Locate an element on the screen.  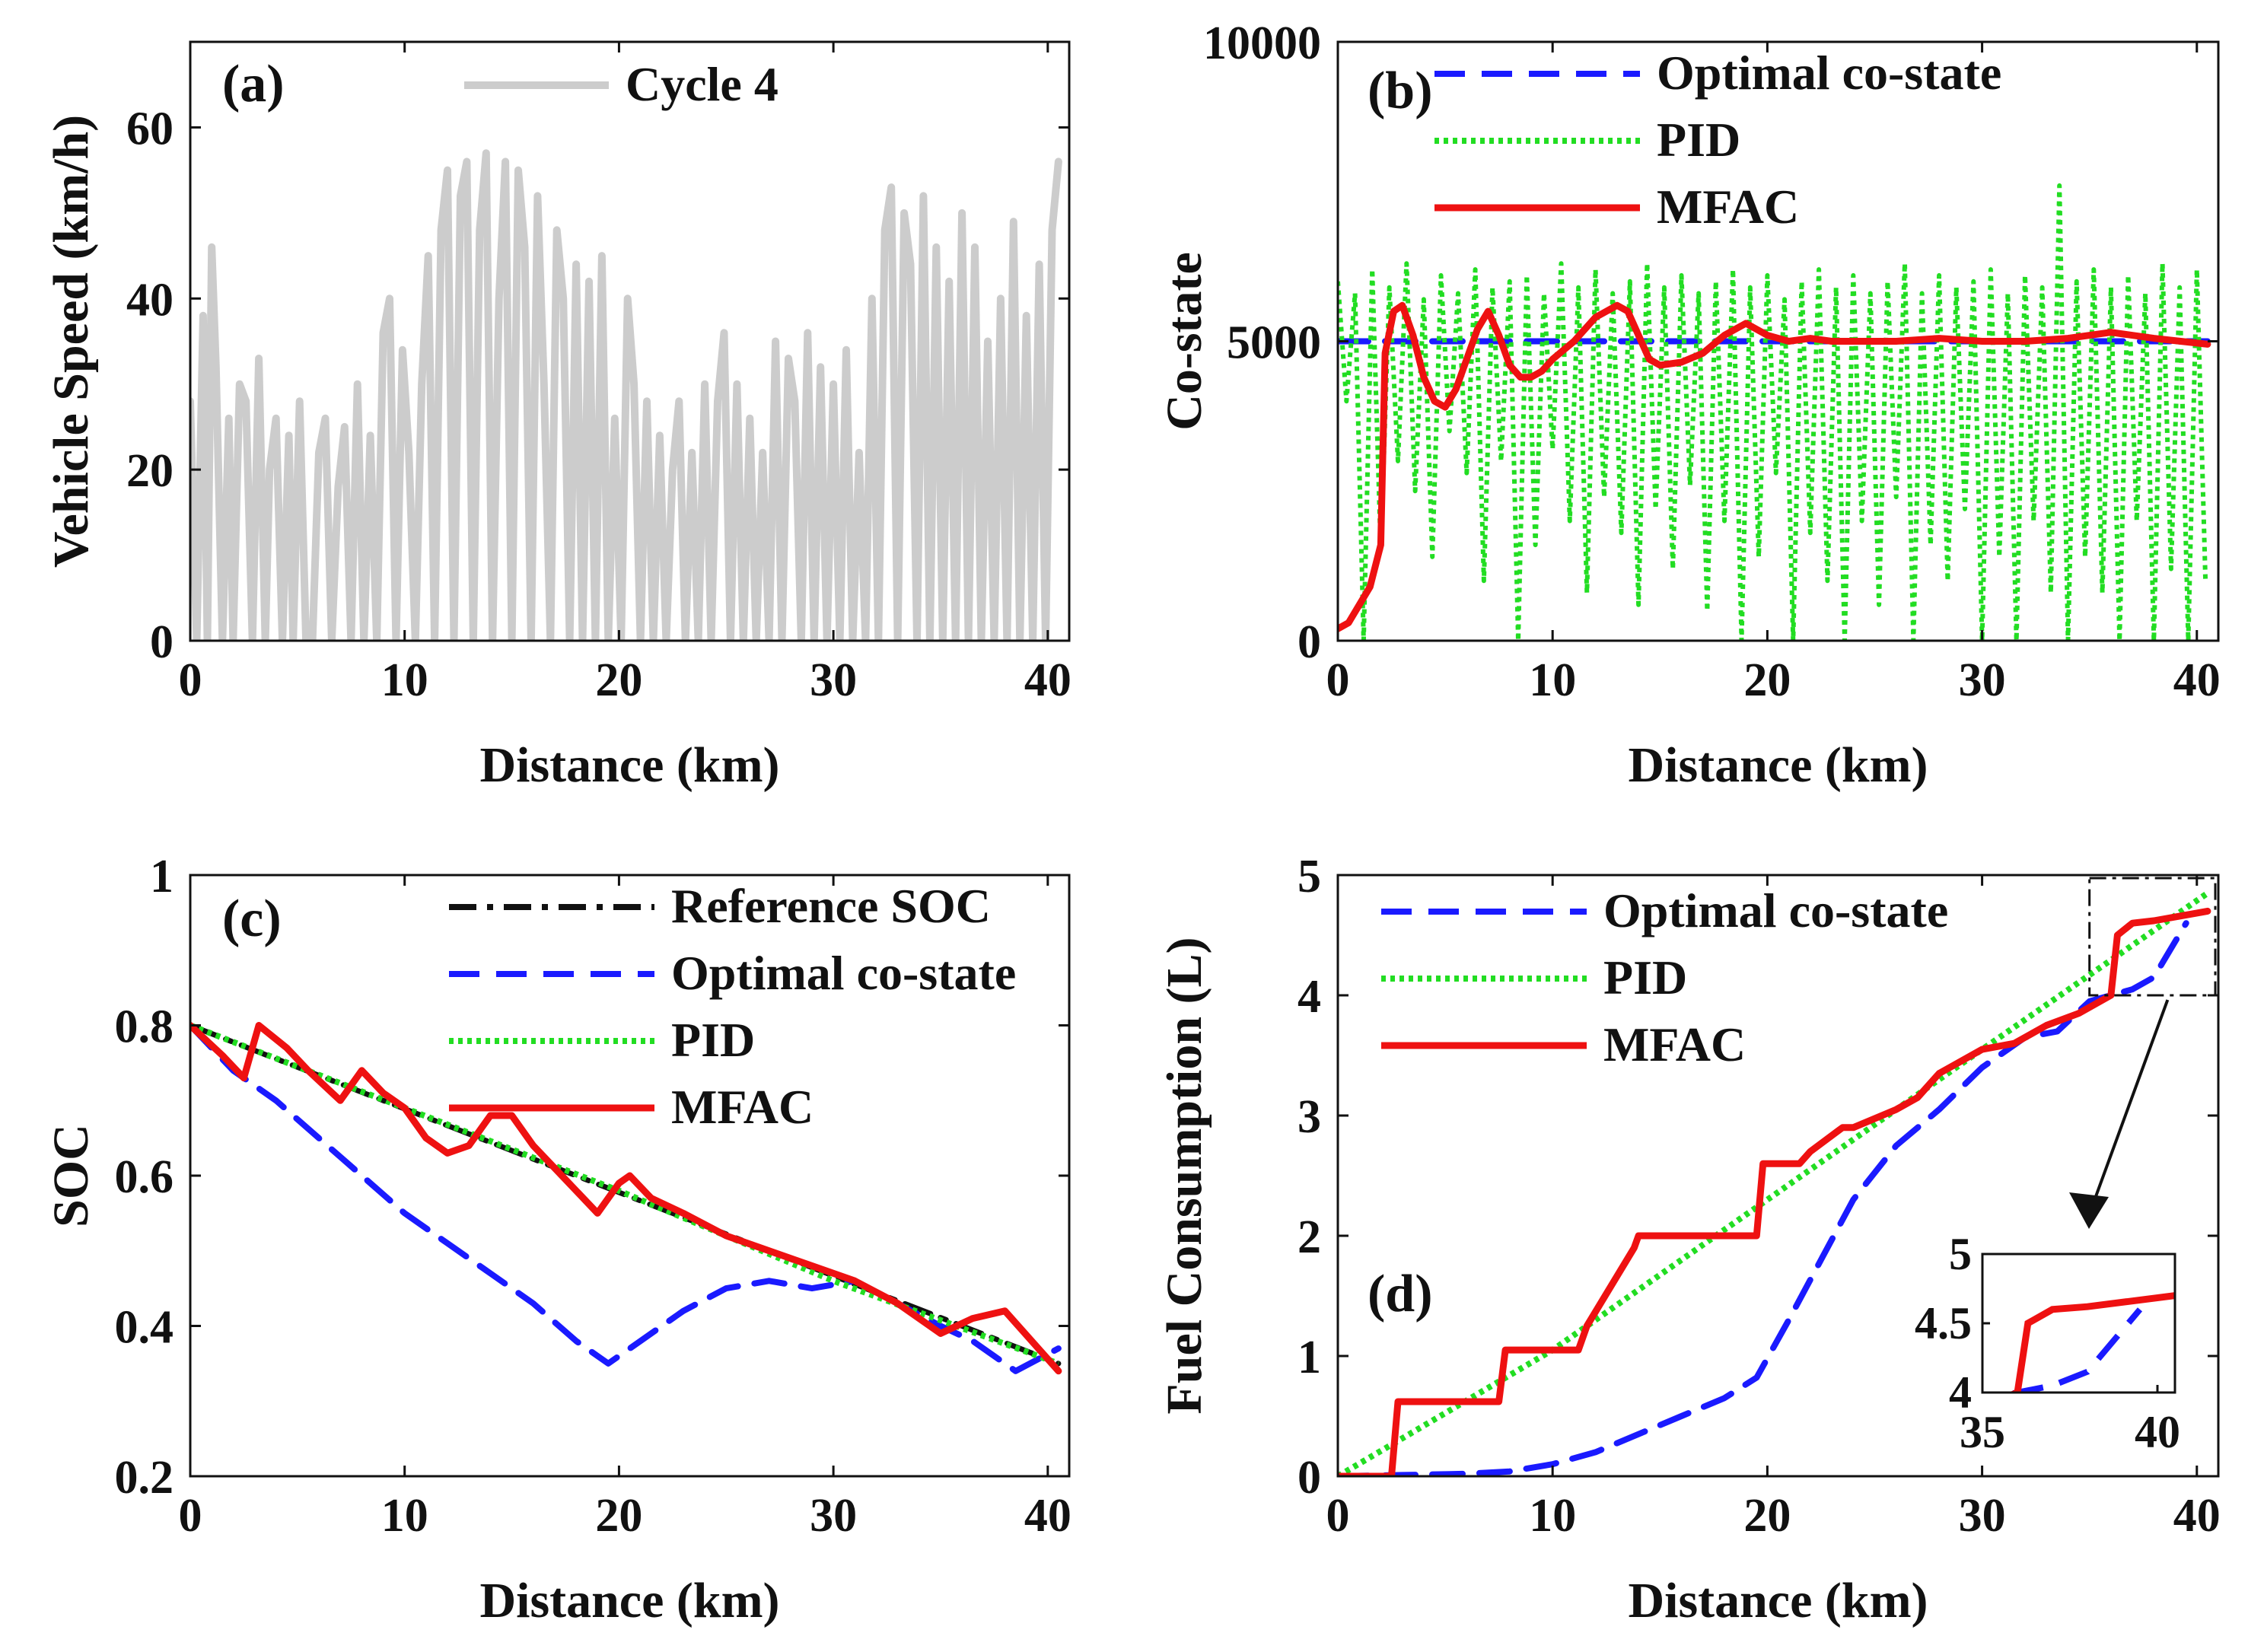
zoom-arrow is located at coordinates (2128, 1107).